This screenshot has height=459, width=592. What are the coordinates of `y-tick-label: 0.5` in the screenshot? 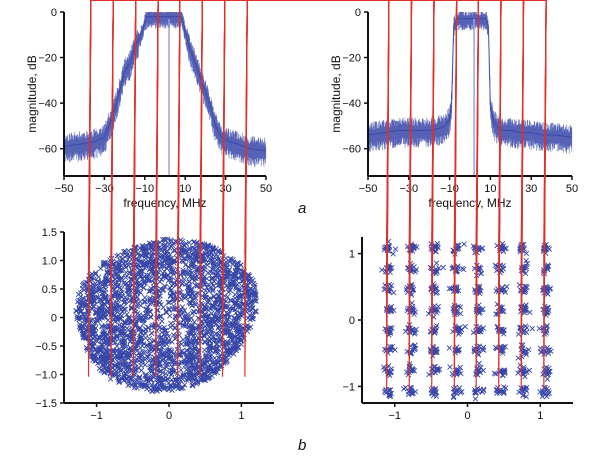 It's located at (49, 290).